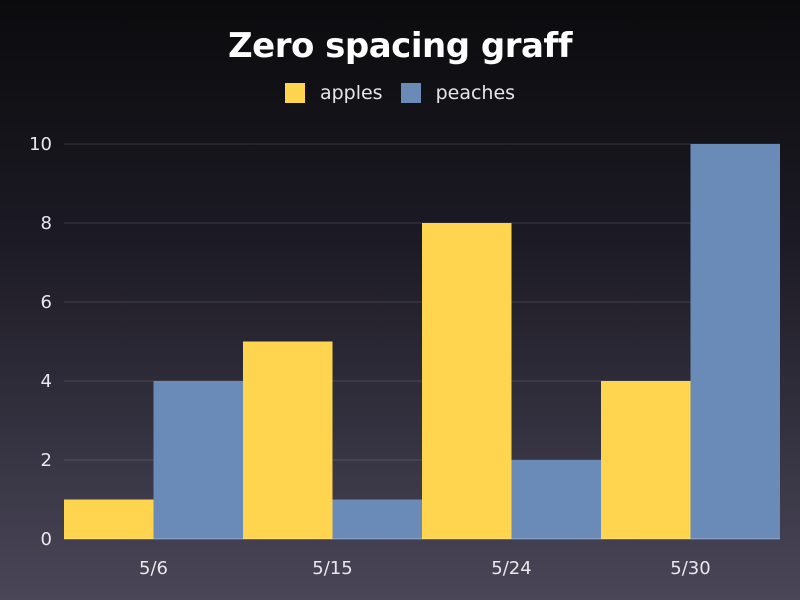  Describe the element at coordinates (46, 539) in the screenshot. I see `y-tick-label: 0` at that location.